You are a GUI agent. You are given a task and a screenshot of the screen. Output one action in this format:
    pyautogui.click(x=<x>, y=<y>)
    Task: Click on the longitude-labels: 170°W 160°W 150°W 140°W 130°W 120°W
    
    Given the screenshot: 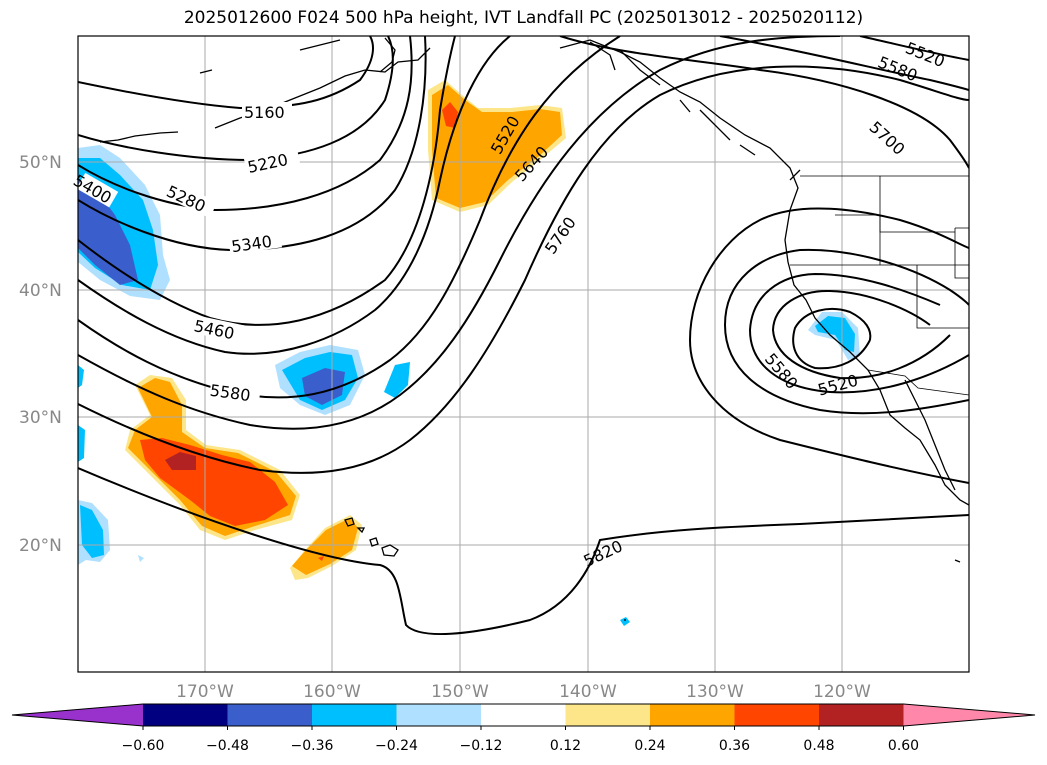 What is the action you would take?
    pyautogui.click(x=523, y=692)
    